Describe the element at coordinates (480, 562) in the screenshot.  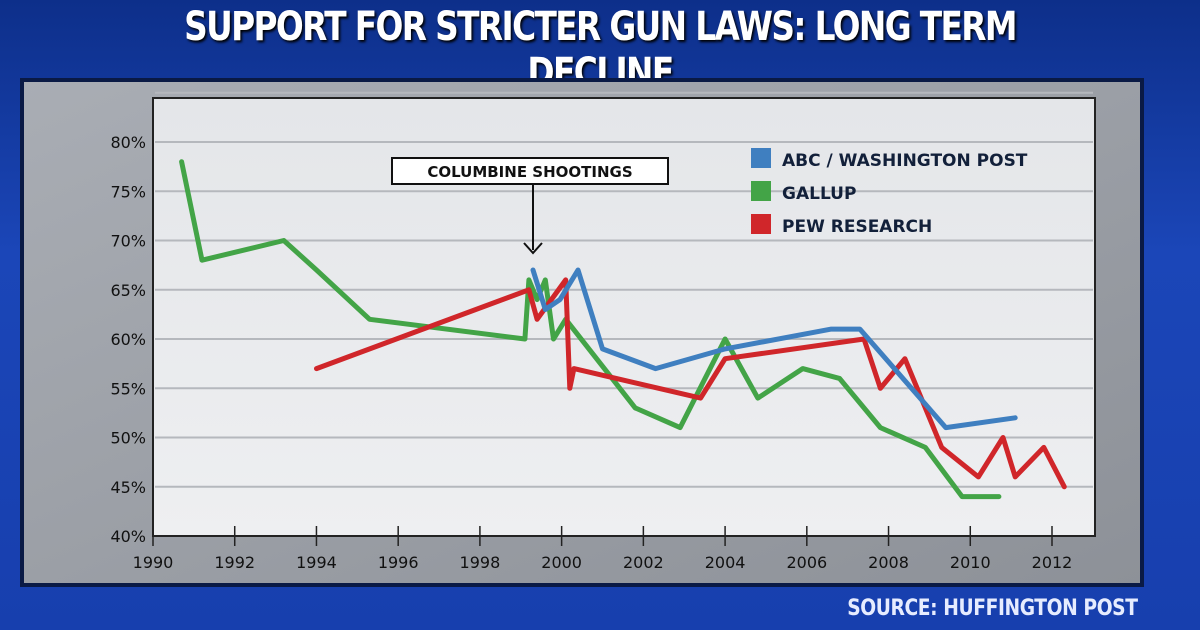
I see `x-tick-label: 1998` at that location.